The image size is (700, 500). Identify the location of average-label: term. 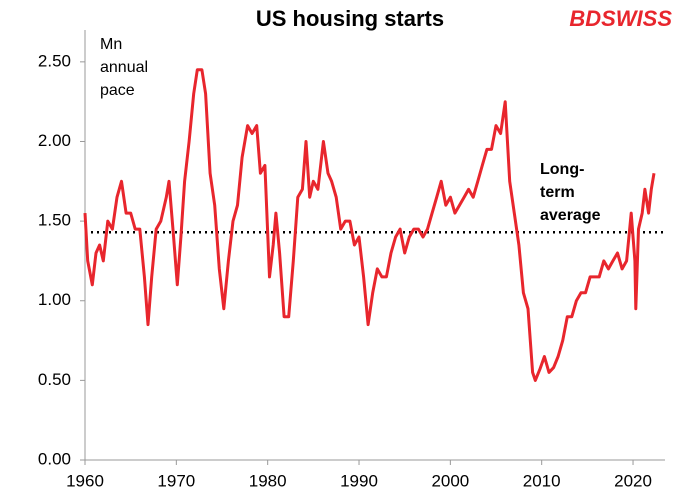
(557, 192).